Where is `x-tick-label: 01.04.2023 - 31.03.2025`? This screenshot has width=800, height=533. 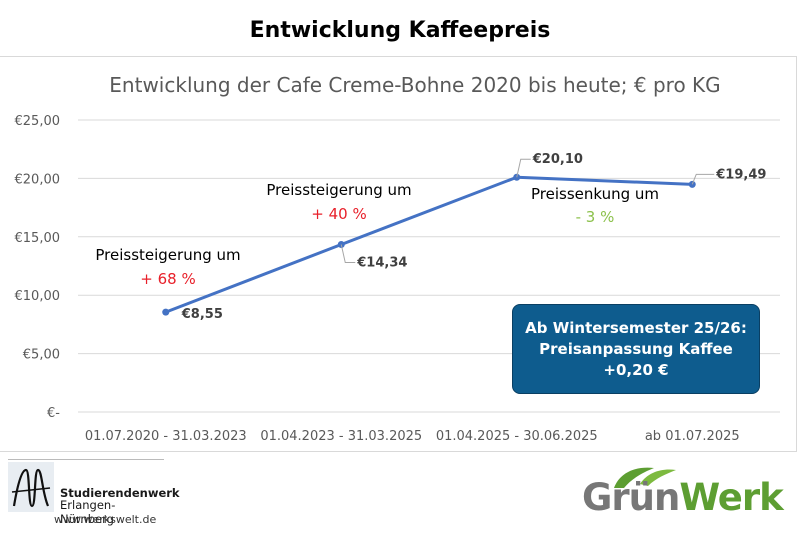
x-tick-label: 01.04.2023 - 31.03.2025 is located at coordinates (341, 436).